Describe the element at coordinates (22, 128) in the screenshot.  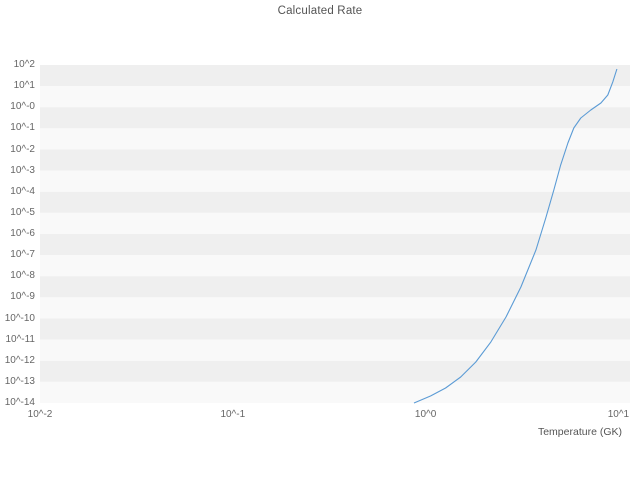
I see `y-tick-label: 10^-1` at that location.